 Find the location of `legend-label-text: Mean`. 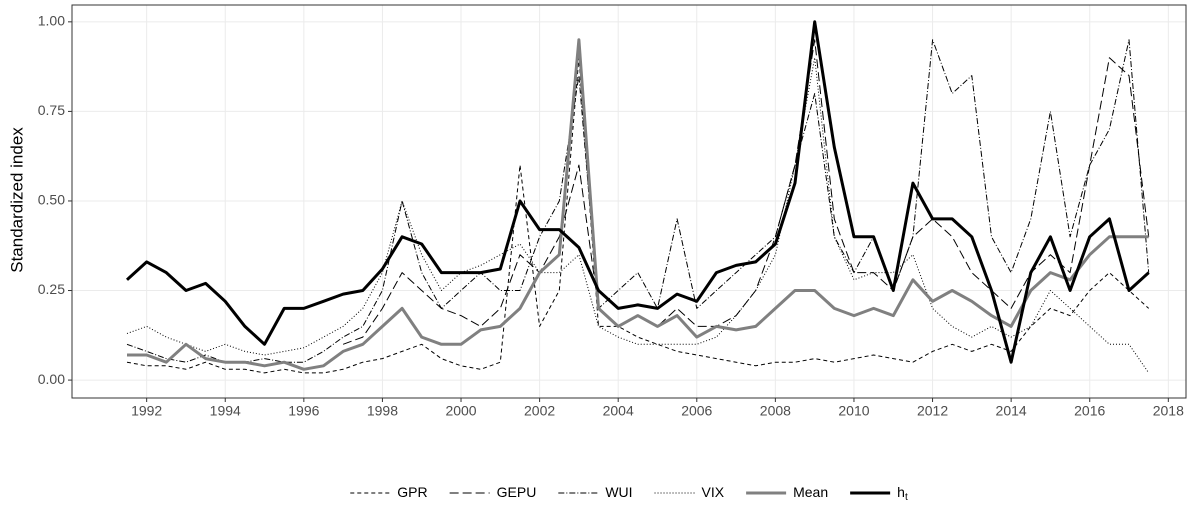

legend-label-text: Mean is located at coordinates (810, 492).